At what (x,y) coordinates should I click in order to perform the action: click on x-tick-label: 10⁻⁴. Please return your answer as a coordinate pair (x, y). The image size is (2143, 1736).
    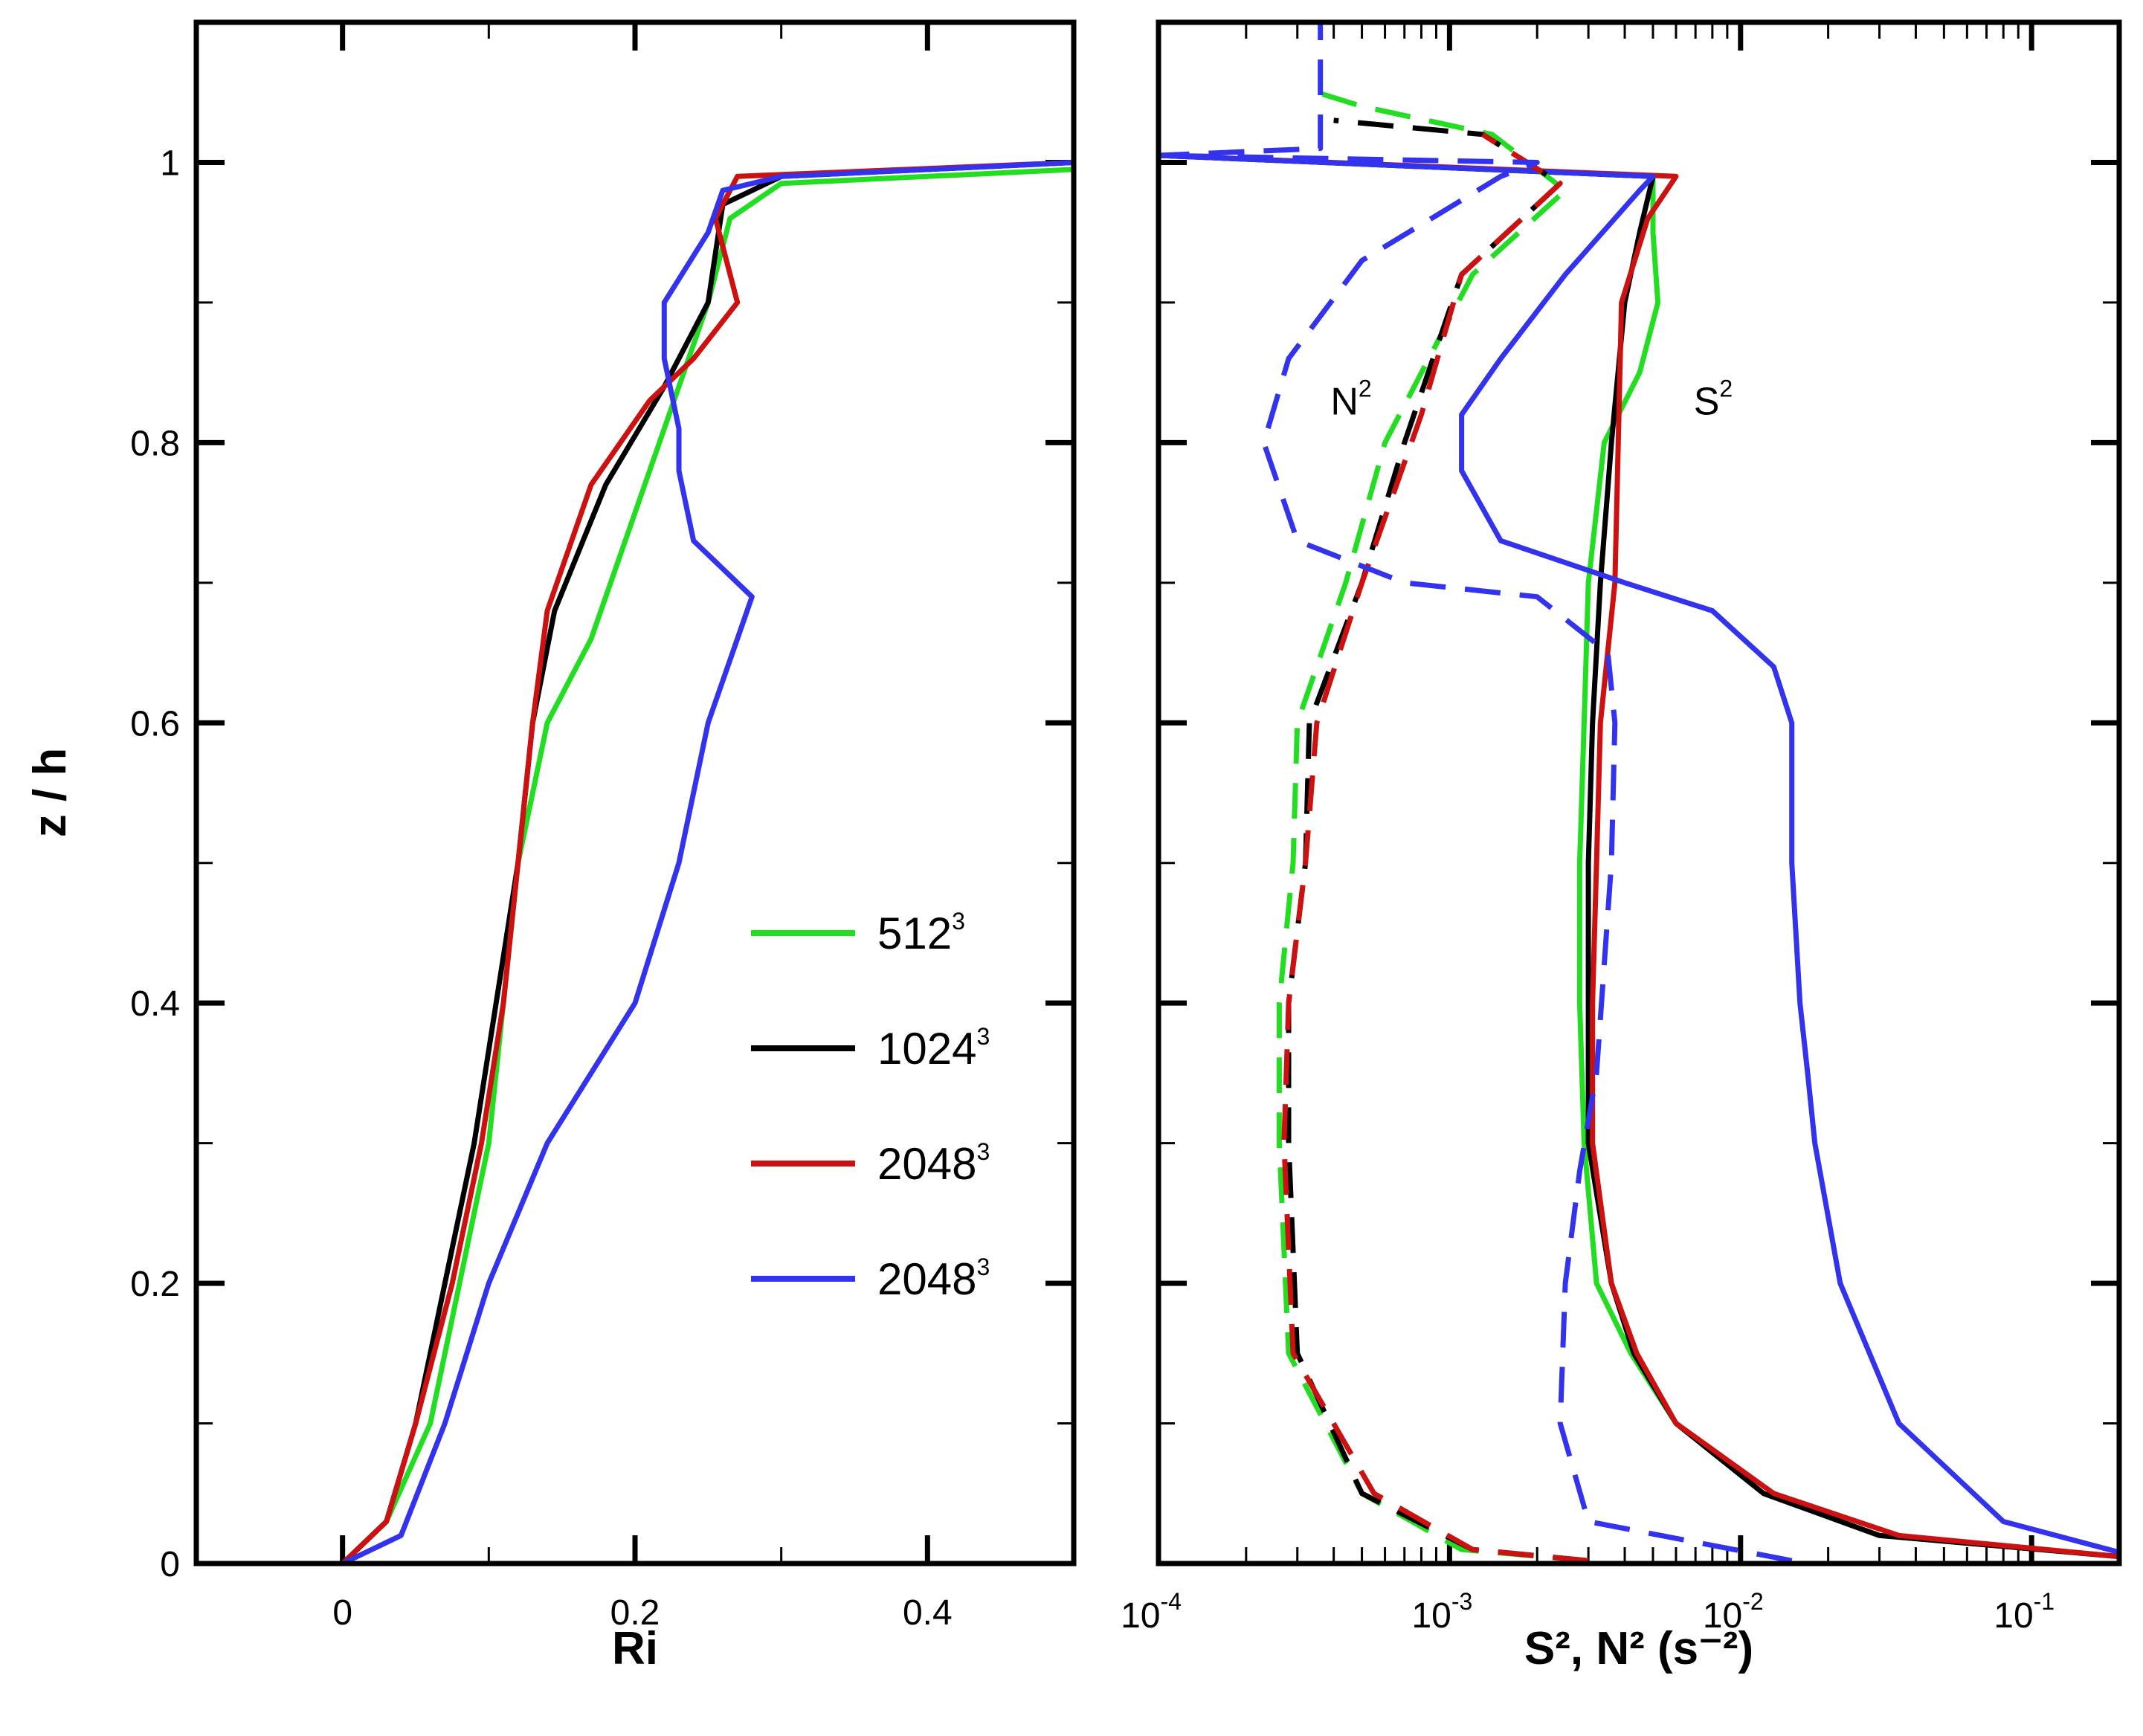
    Looking at the image, I should click on (1151, 1612).